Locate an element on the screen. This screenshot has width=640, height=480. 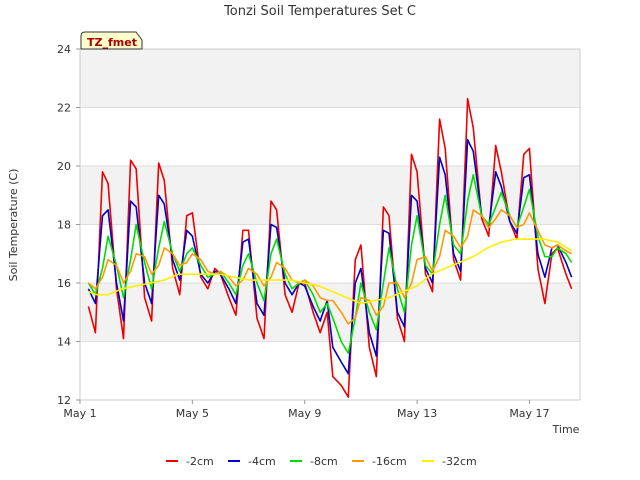
legend-label: -4cm is located at coordinates (262, 461).